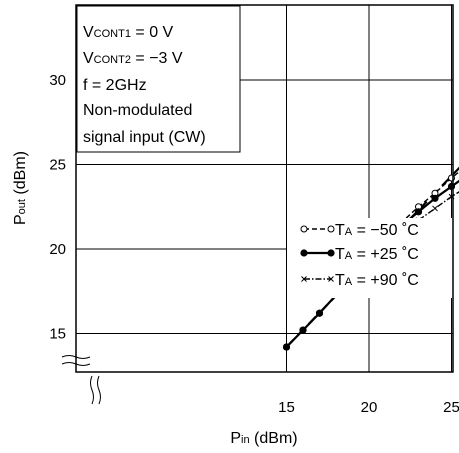  Describe the element at coordinates (133, 58) in the screenshot. I see `condition-line-2: VCONT2 = −3 V` at that location.